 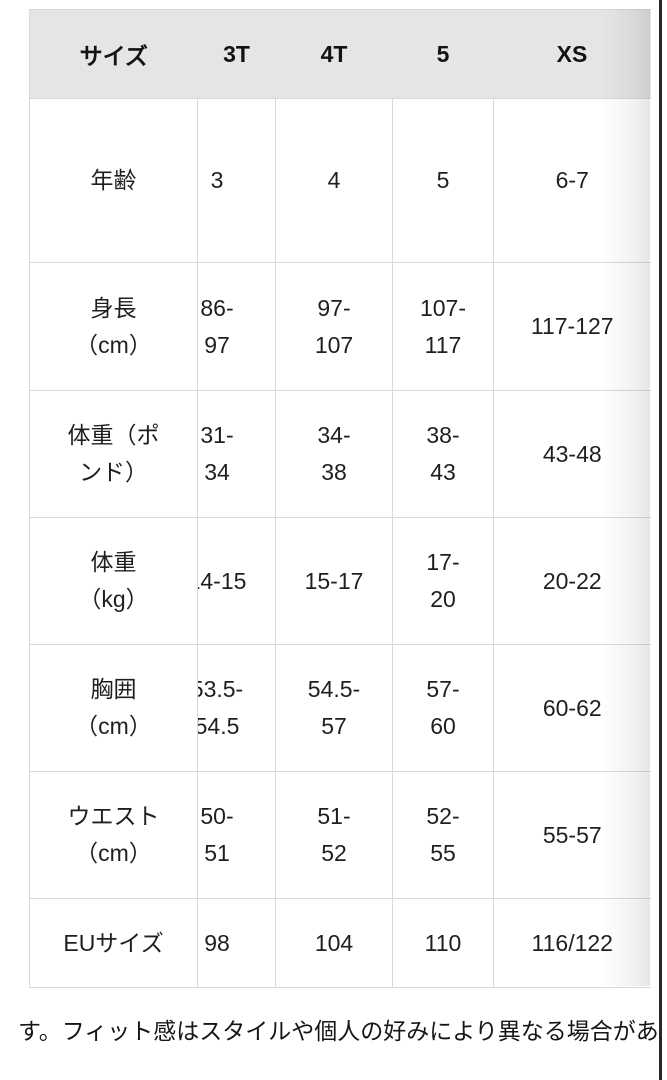 I want to click on column-header-s5: 5, so click(x=443, y=54).